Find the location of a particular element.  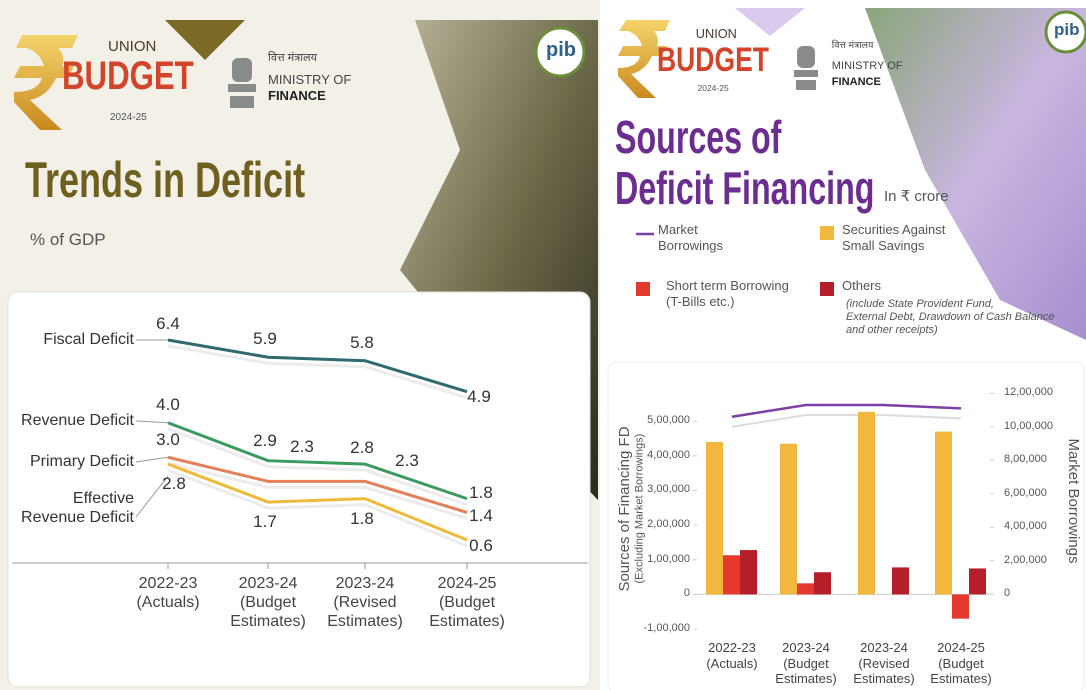

money-image is located at coordinates (975, 174).